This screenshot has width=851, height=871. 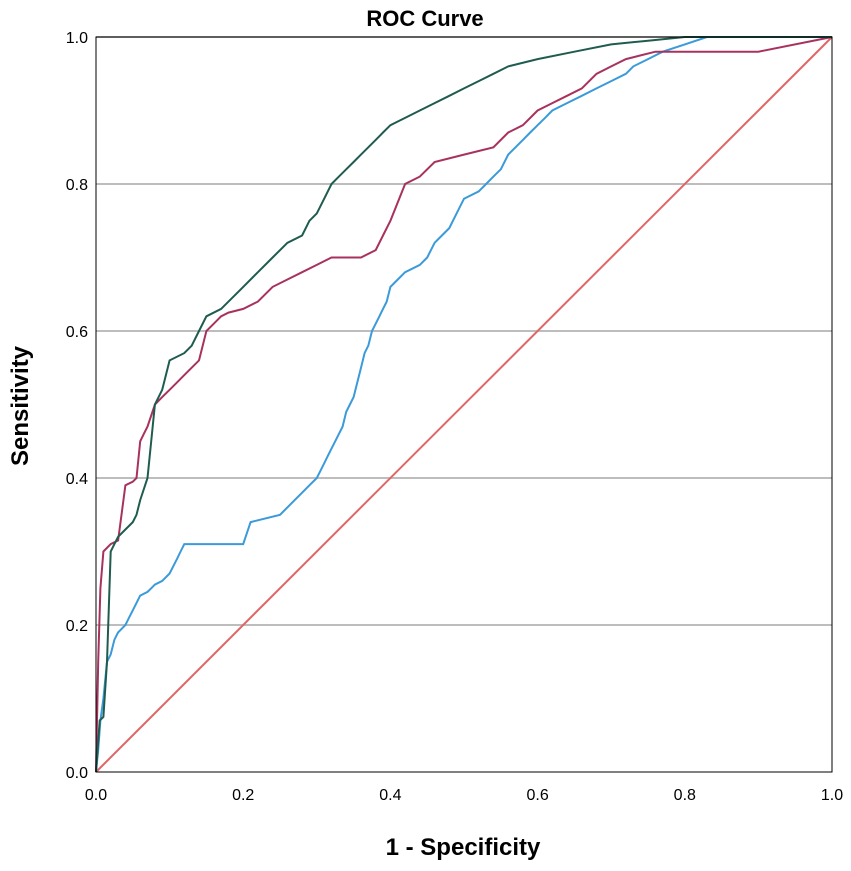 I want to click on x-tick-label: 0.2, so click(x=243, y=795).